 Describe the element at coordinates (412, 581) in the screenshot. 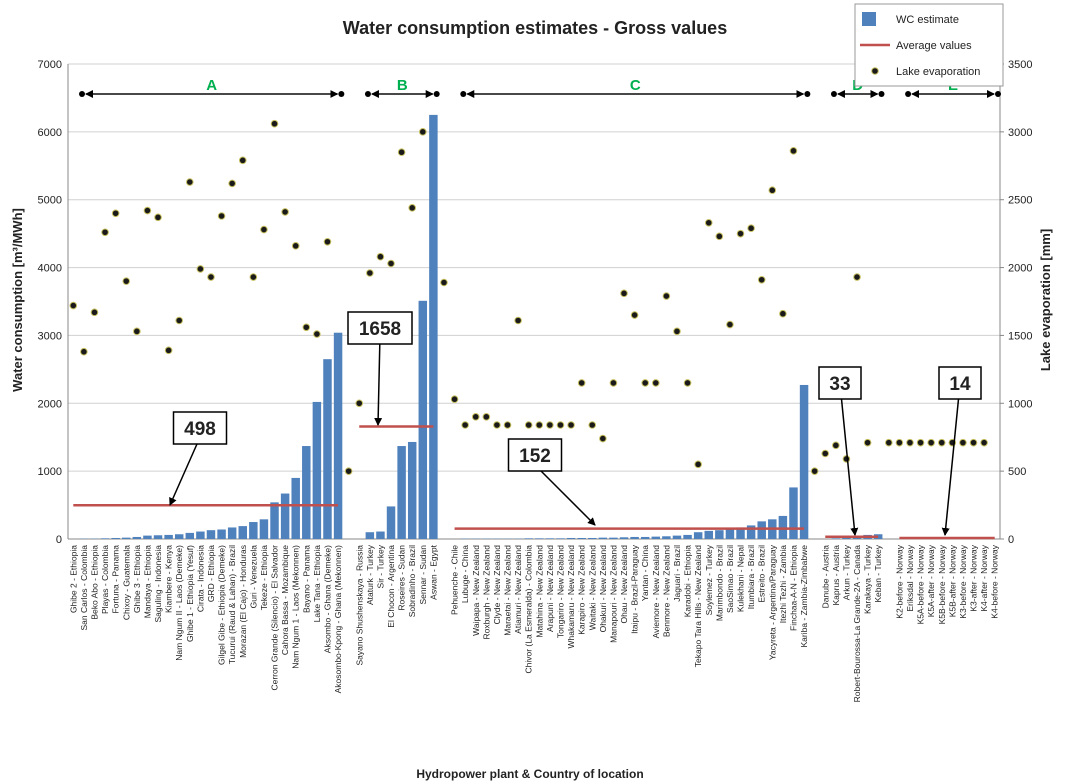

I see `x-tick-label: Sobradinho - Brazil` at that location.